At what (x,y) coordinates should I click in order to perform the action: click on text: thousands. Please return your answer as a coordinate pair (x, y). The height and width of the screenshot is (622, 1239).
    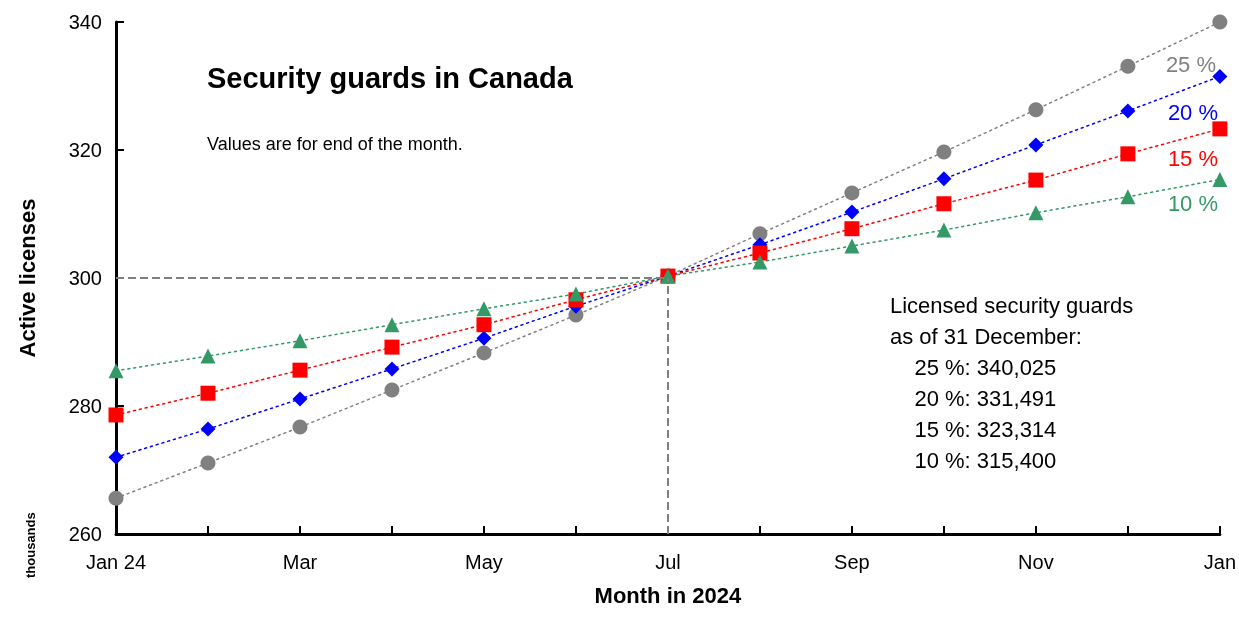
    Looking at the image, I should click on (30, 545).